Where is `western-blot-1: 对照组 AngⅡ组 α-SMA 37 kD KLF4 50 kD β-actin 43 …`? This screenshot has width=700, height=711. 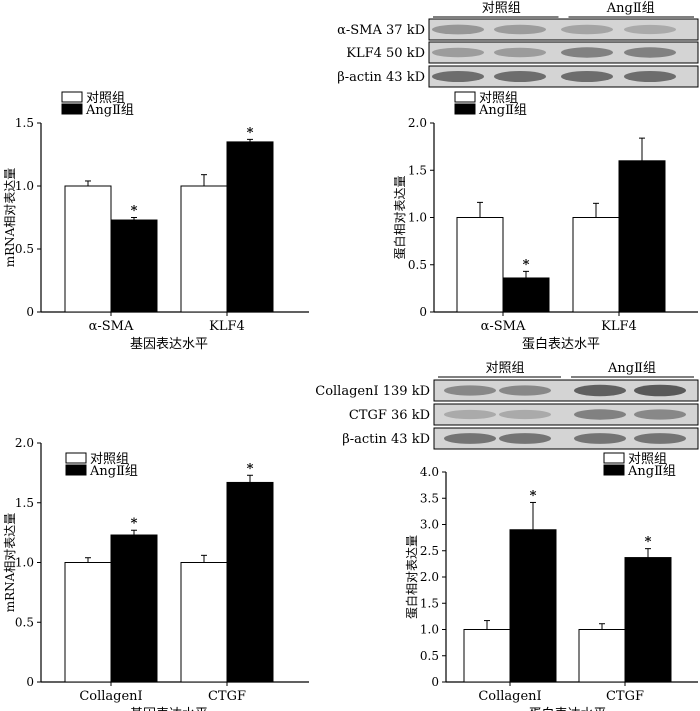 western-blot-1: 对照组 AngⅡ组 α-SMA 37 kD KLF4 50 kD β-actin 43 … is located at coordinates (518, 44).